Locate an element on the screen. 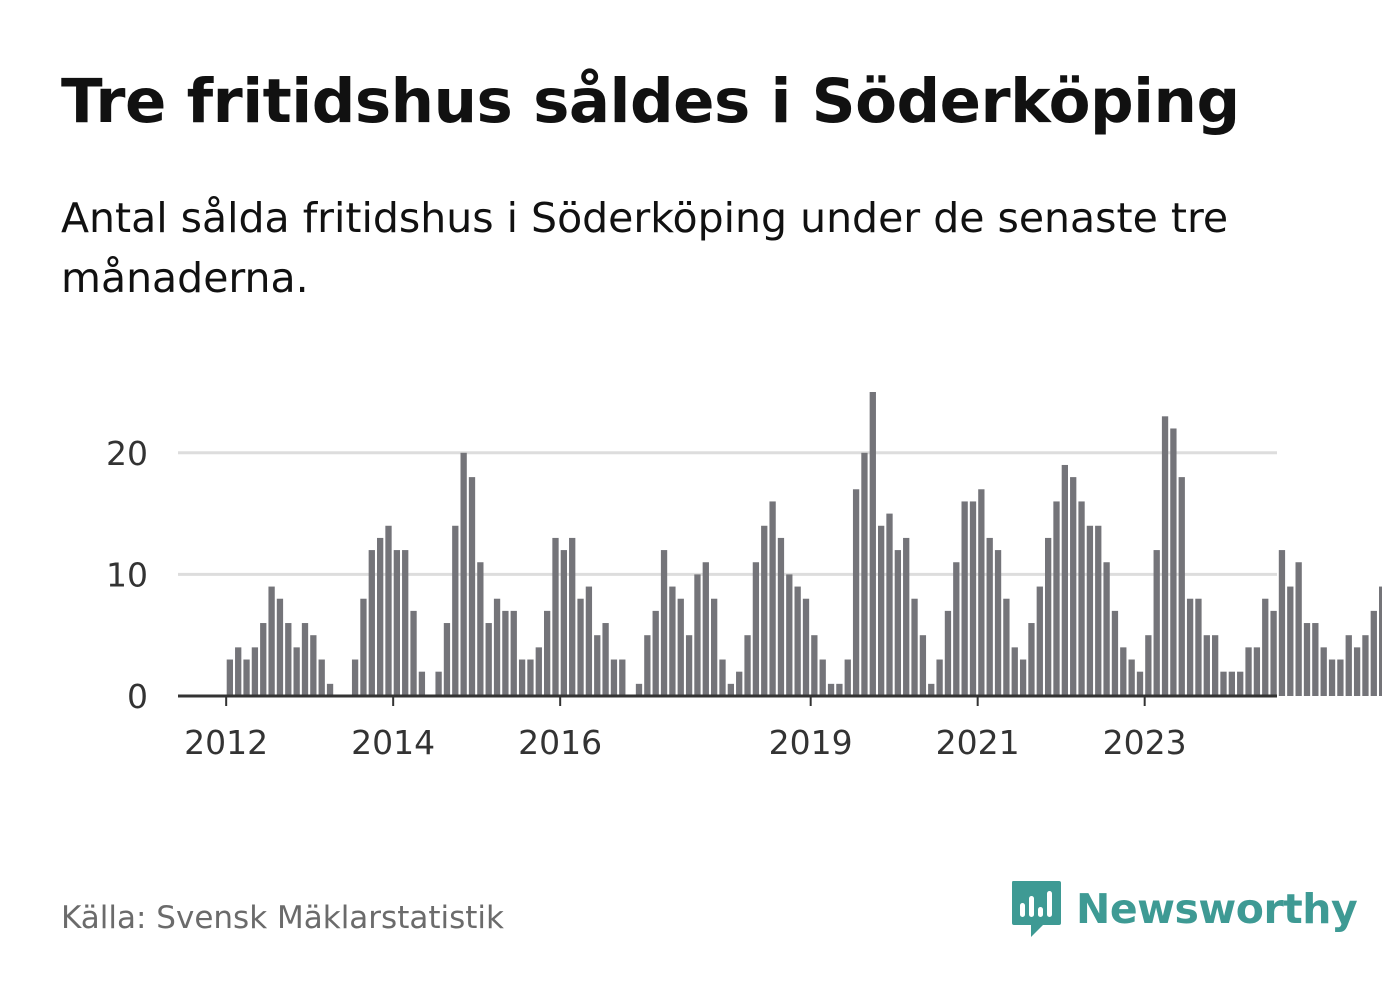 The width and height of the screenshot is (1382, 999). source-note: Källa: Svensk Mäklarstatistik is located at coordinates (282, 918).